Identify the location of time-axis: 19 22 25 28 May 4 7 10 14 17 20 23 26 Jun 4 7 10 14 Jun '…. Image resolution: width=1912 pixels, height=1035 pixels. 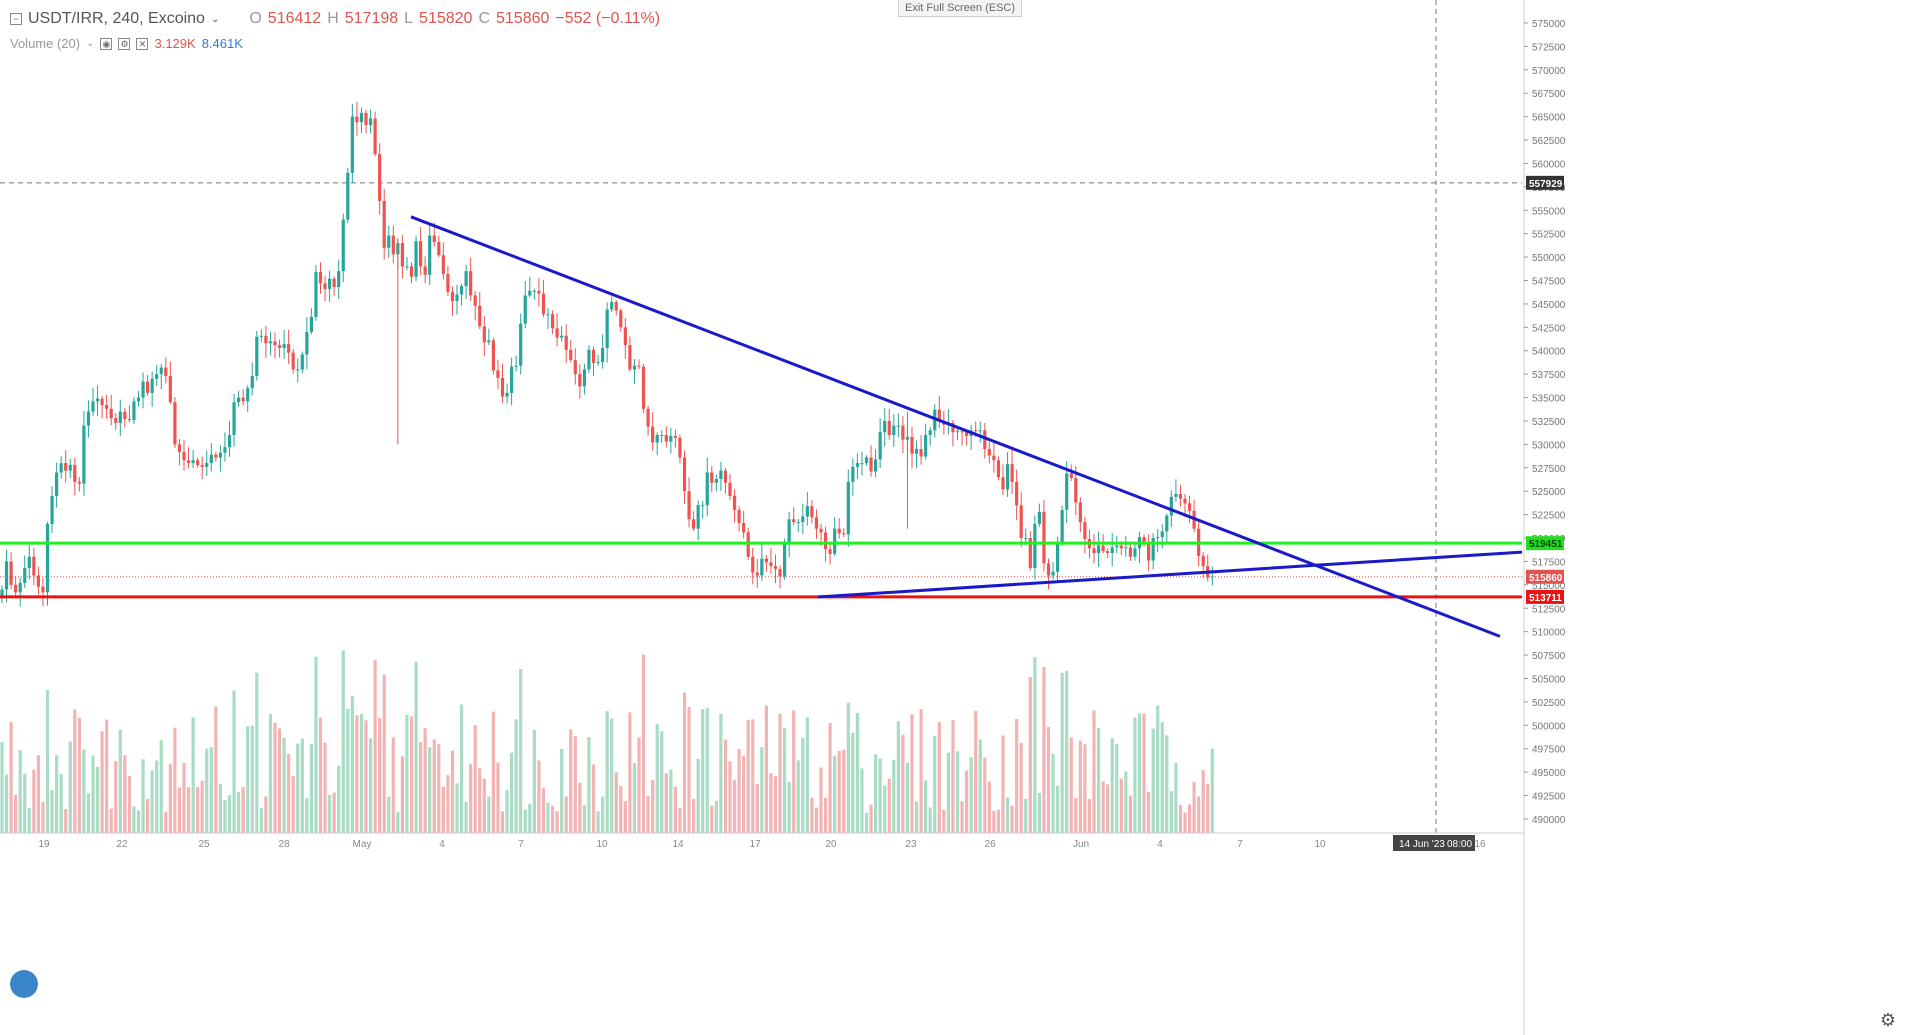
(762, 841).